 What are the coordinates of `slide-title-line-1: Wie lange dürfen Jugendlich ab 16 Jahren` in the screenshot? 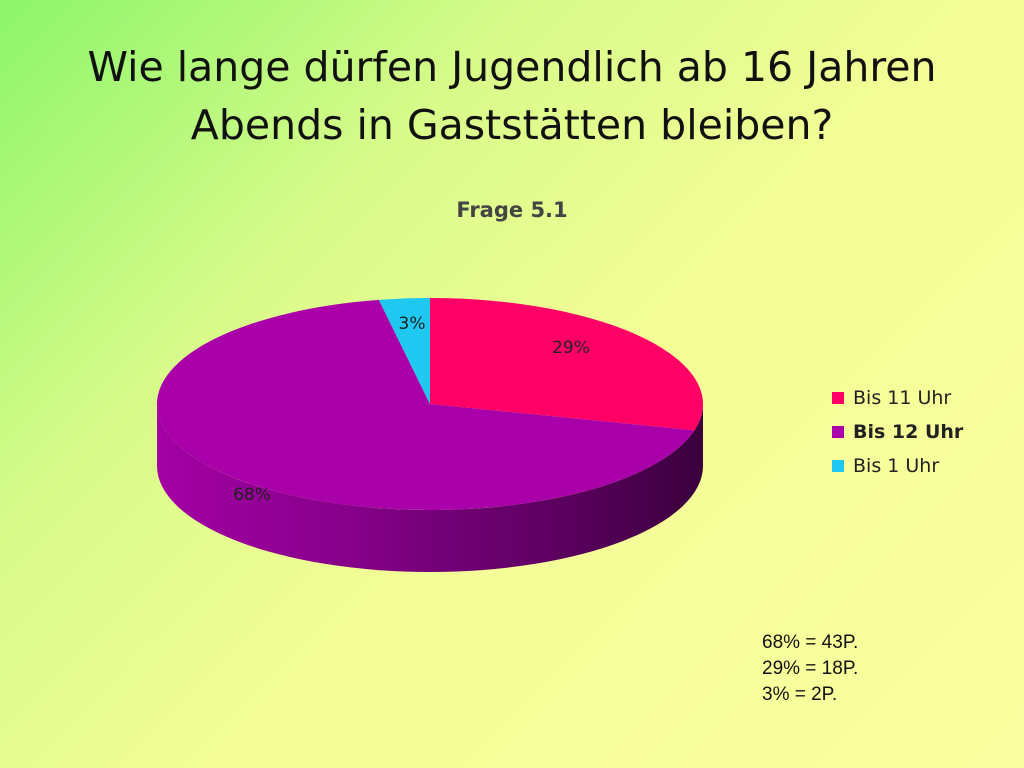 It's located at (512, 67).